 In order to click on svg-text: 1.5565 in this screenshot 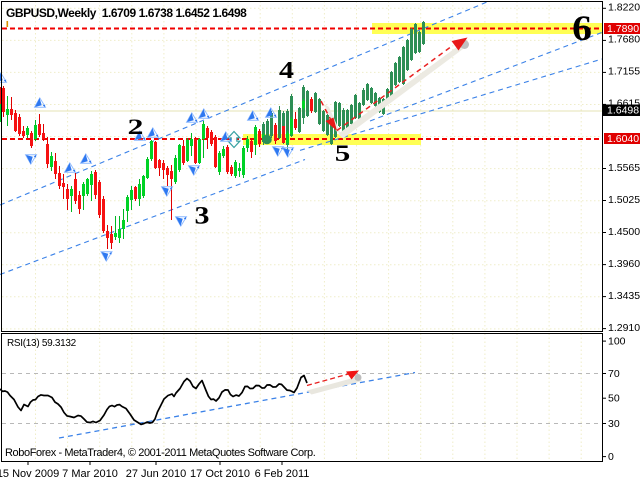, I will do `click(624, 168)`.